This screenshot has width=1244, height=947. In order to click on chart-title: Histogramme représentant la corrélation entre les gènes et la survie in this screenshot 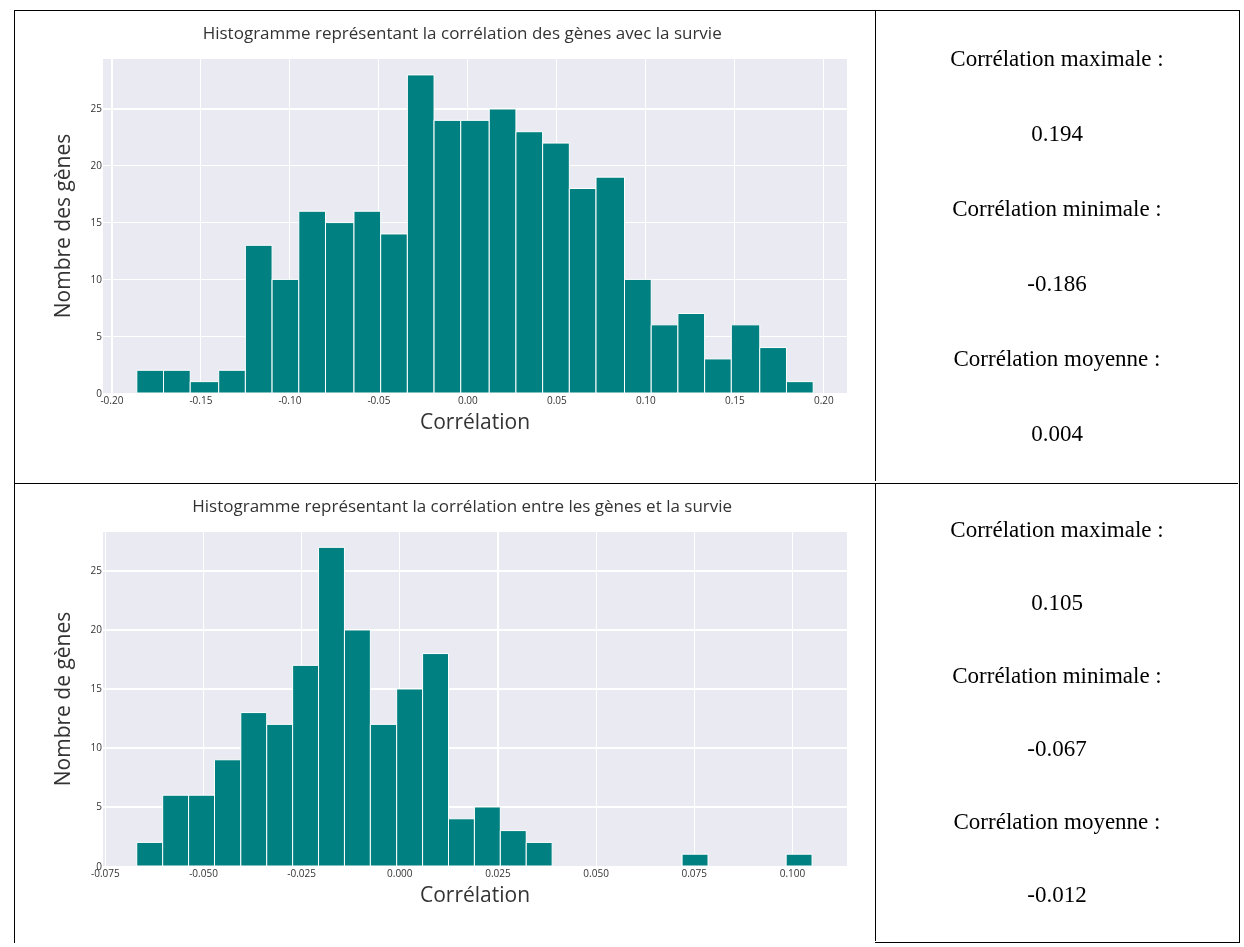, I will do `click(462, 506)`.